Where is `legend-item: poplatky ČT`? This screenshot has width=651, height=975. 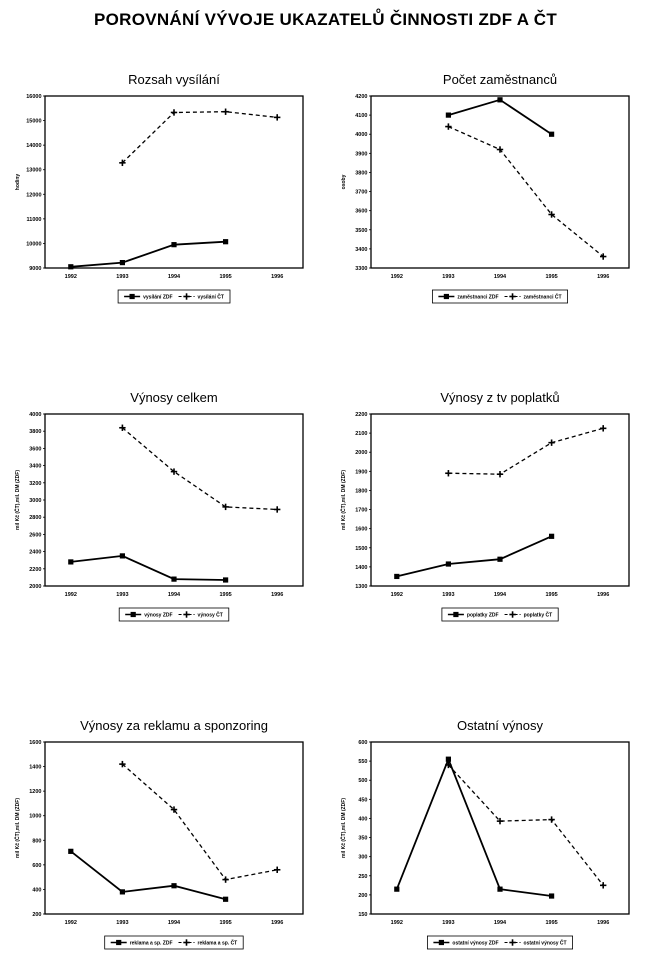 legend-item: poplatky ČT is located at coordinates (528, 615).